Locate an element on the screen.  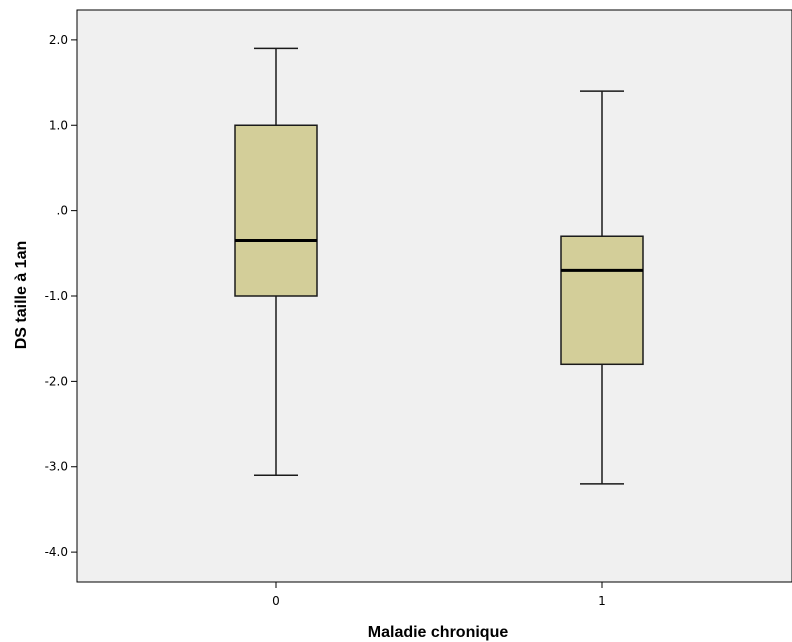
y-tick-label: -3.0 is located at coordinates (56, 467).